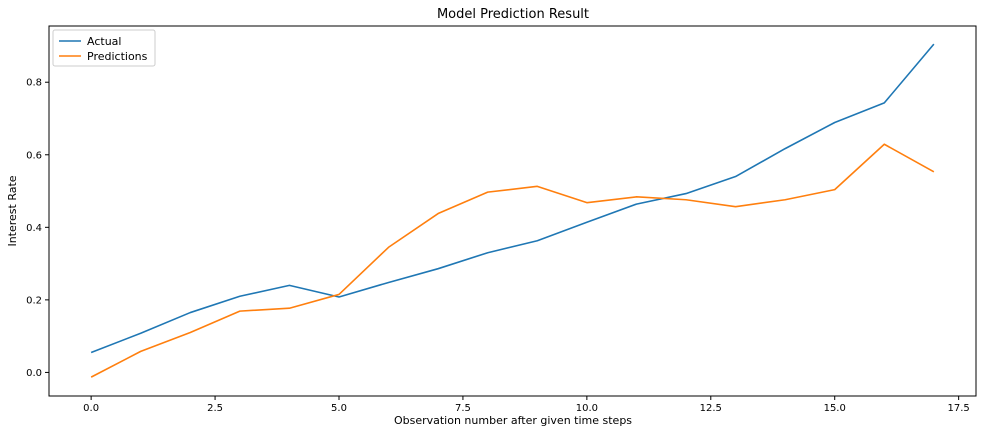 This screenshot has height=434, width=985. I want to click on legend-label-predictions: Predictions, so click(117, 56).